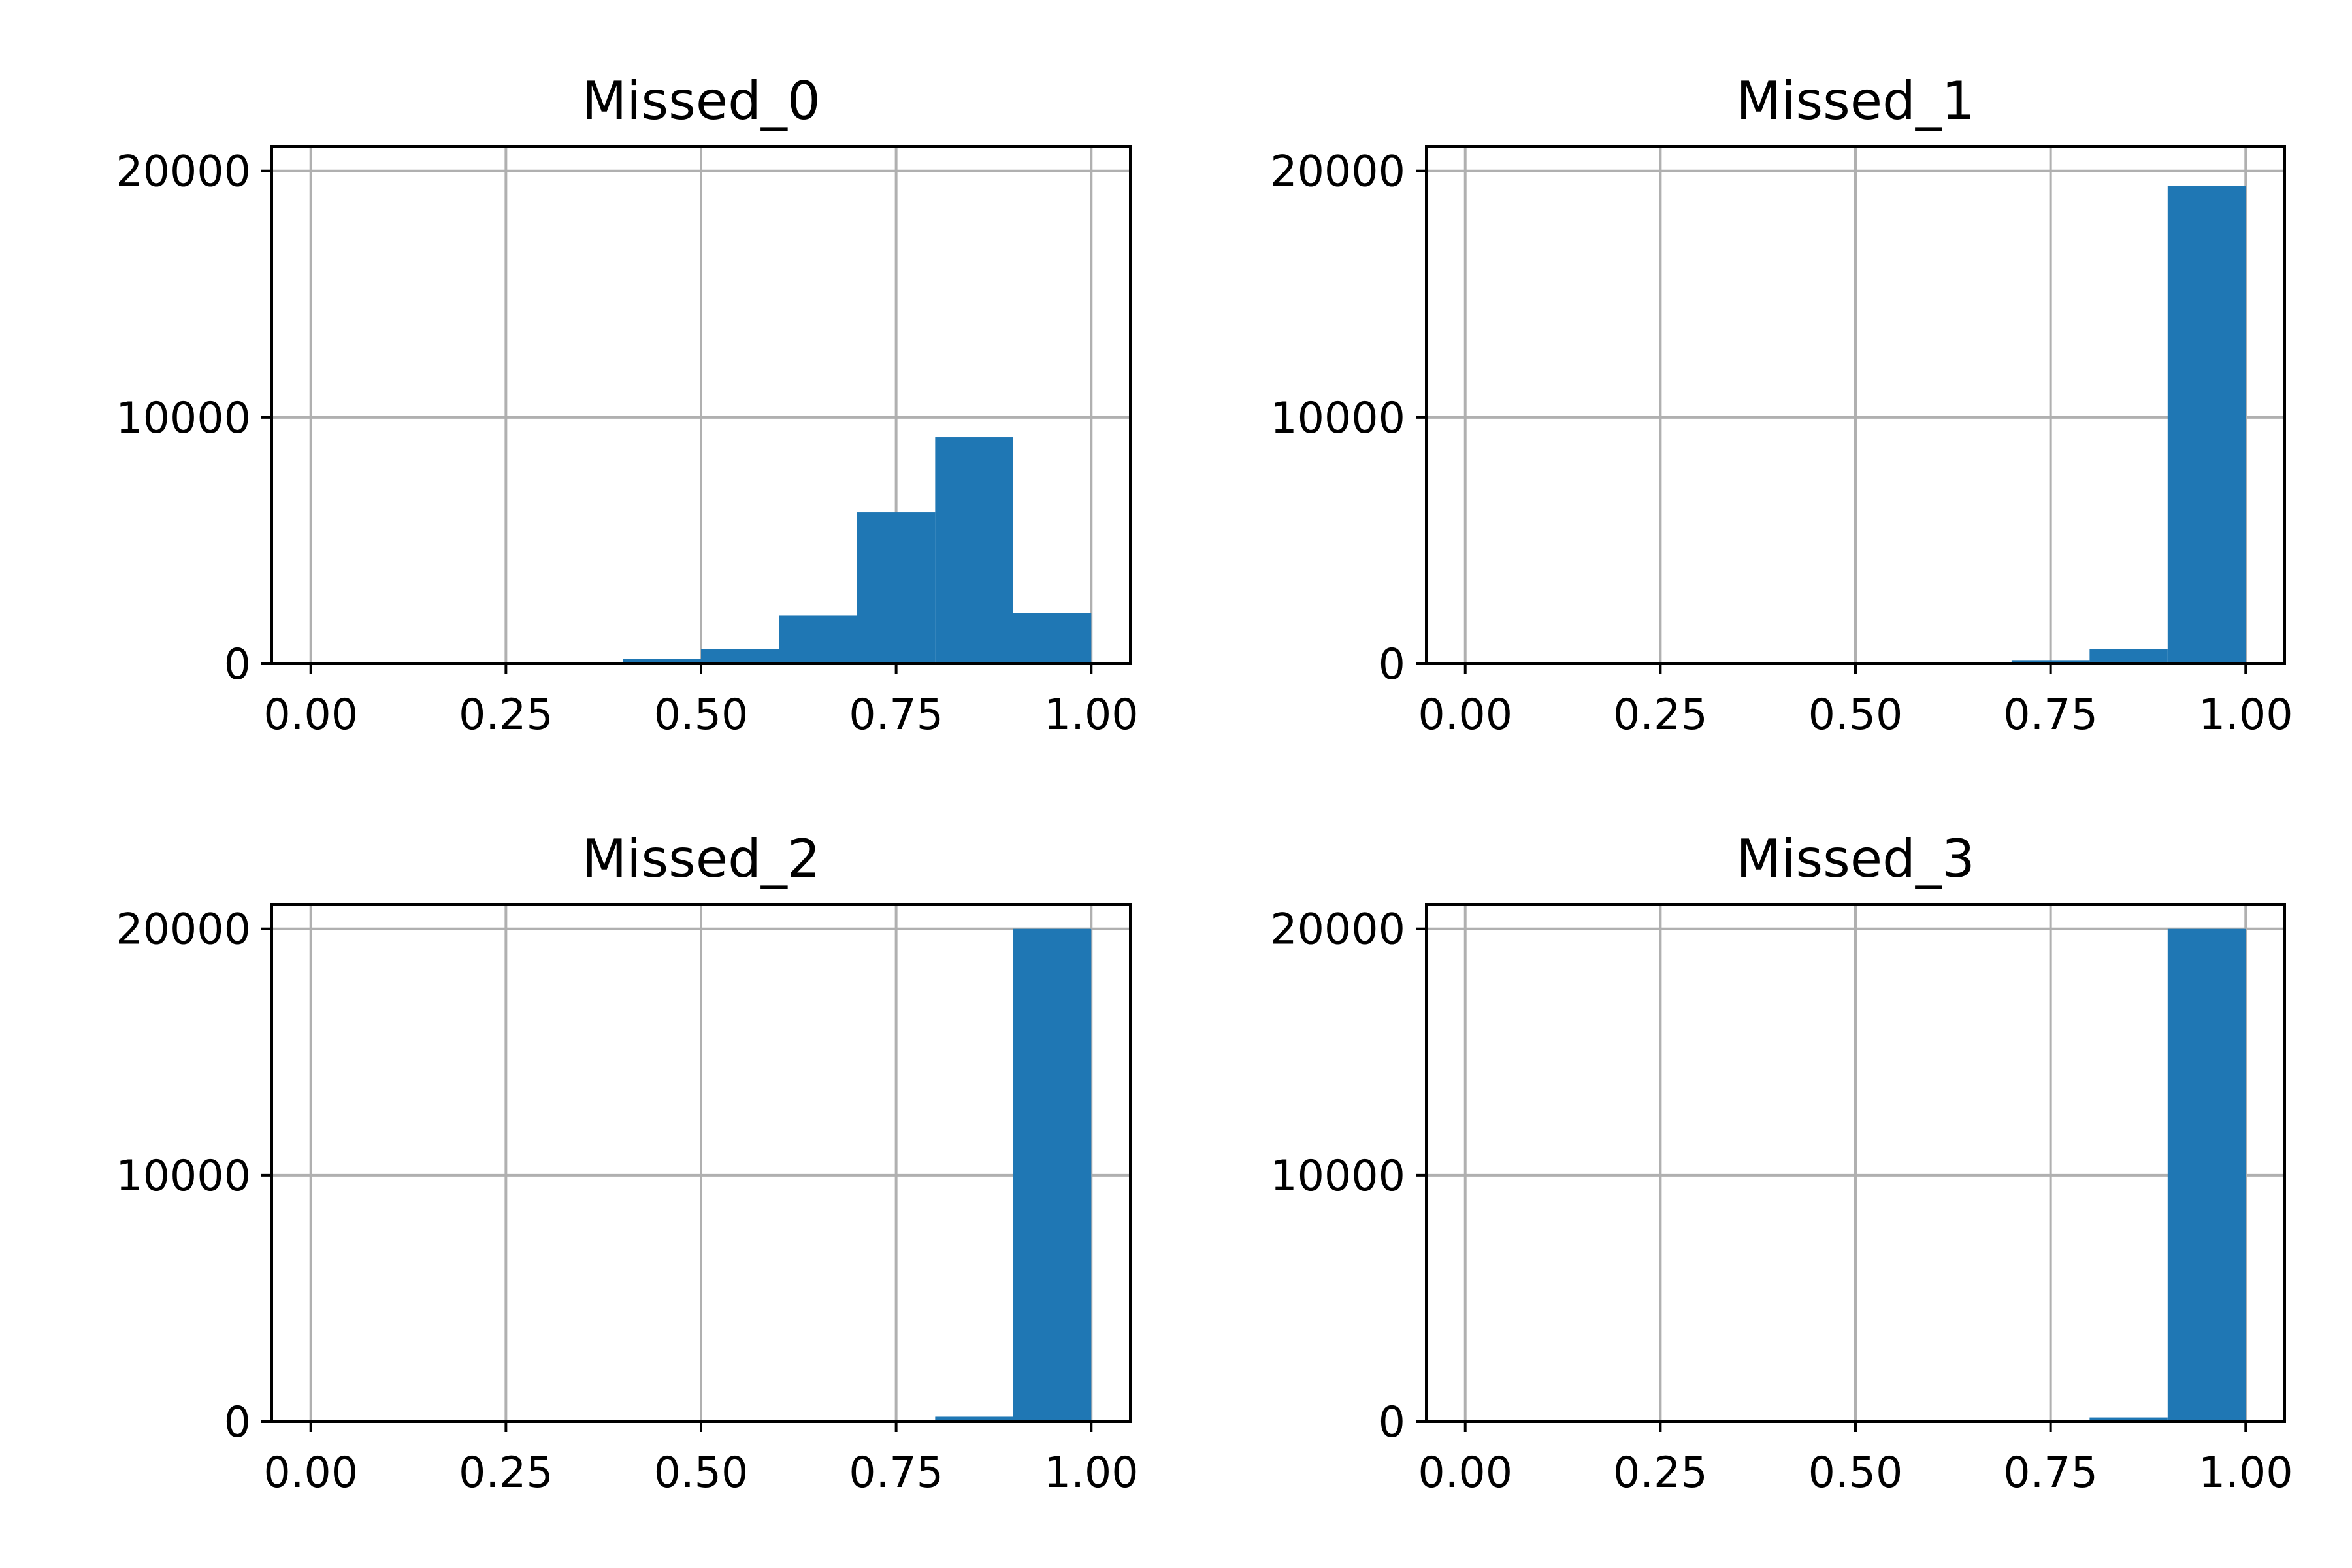 This screenshot has height=1568, width=2352. I want to click on subplot-title: Missed_1, so click(1855, 101).